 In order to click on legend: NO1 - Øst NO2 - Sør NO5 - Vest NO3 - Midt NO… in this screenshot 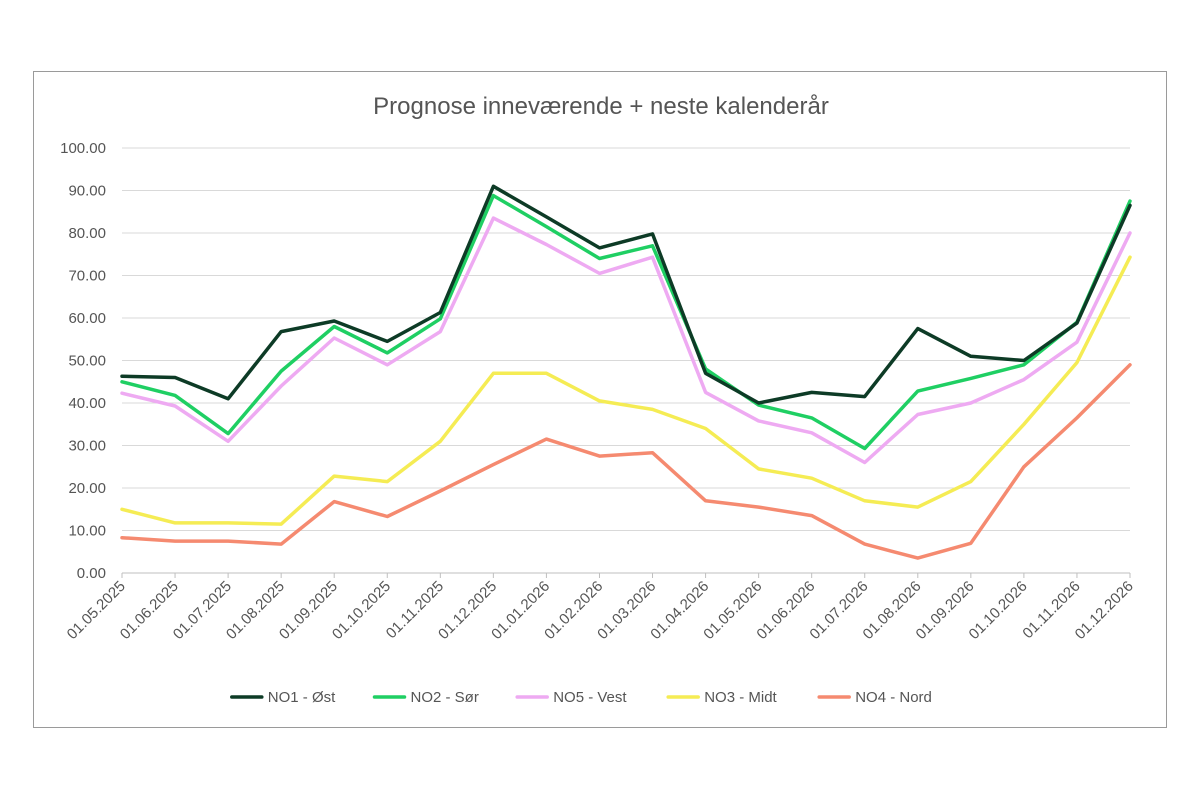, I will do `click(581, 697)`.